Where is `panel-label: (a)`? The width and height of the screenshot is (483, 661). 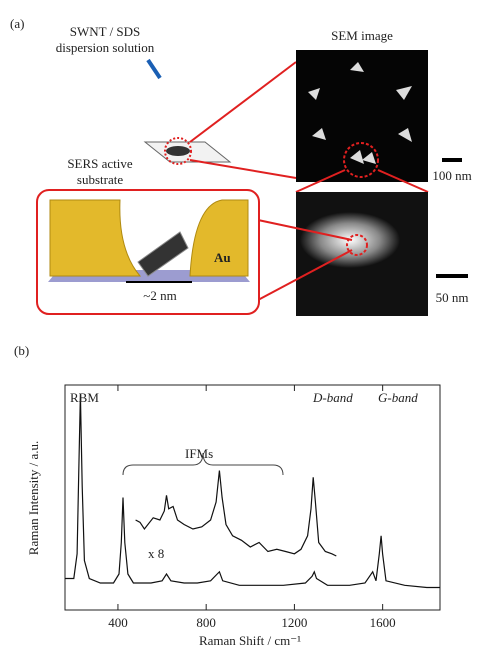
panel-label: (a) is located at coordinates (17, 23).